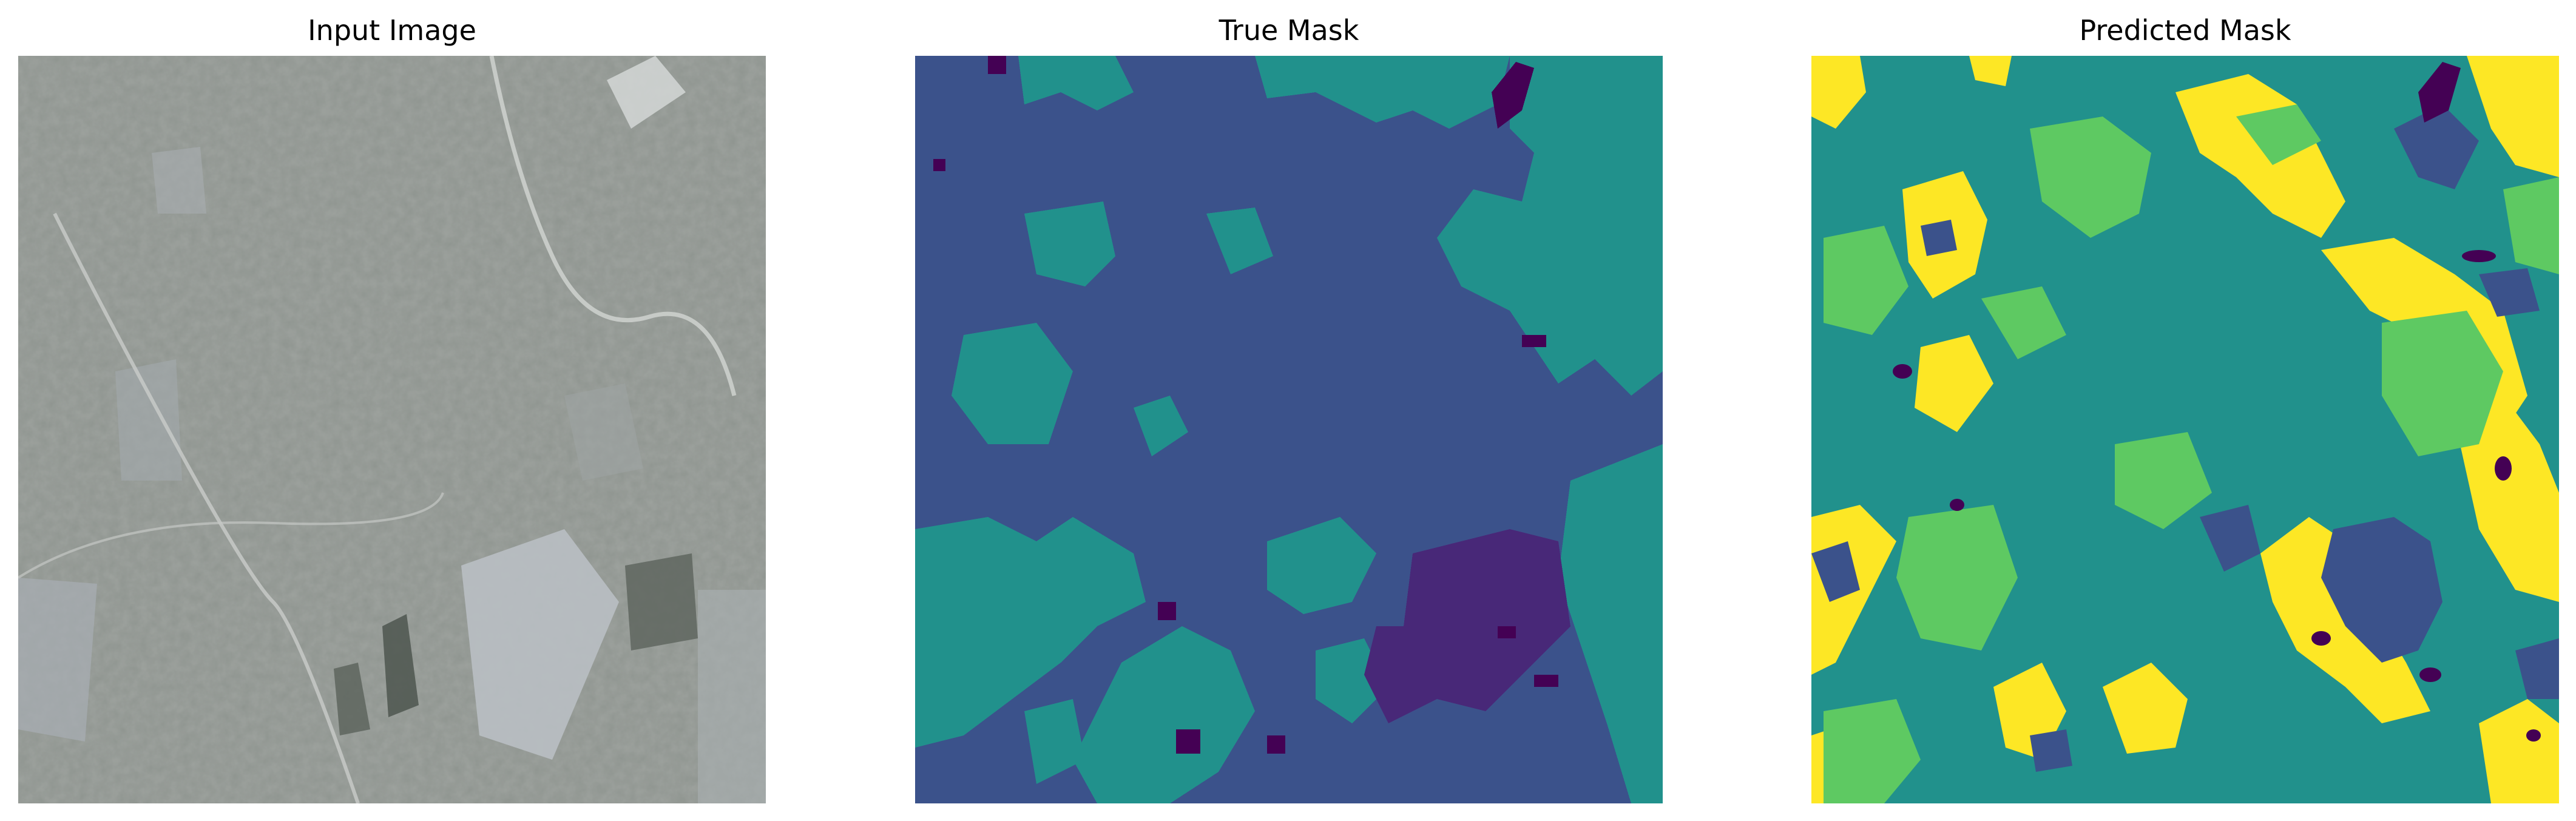 This screenshot has width=2576, height=821. What do you see at coordinates (1289, 30) in the screenshot?
I see `true-mask-title: True Mask` at bounding box center [1289, 30].